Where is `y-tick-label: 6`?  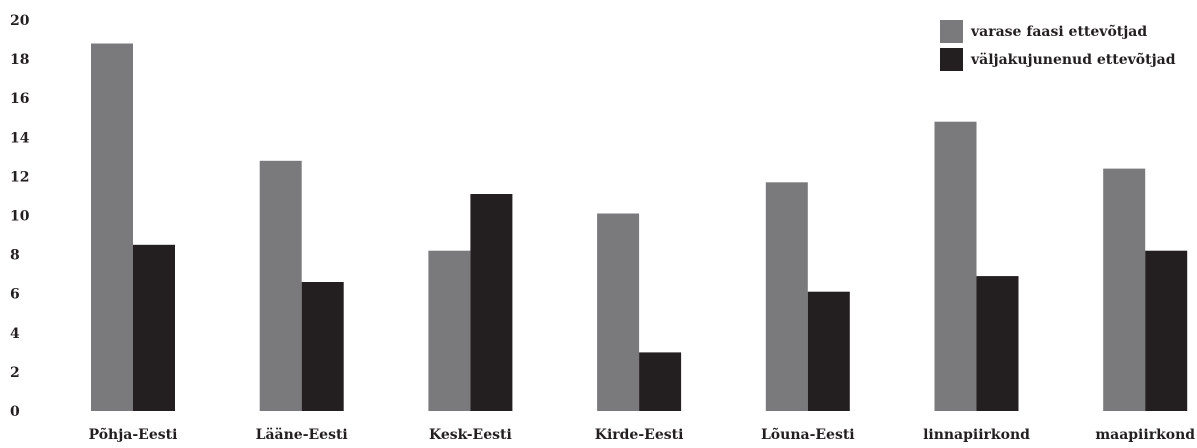 y-tick-label: 6 is located at coordinates (15, 295).